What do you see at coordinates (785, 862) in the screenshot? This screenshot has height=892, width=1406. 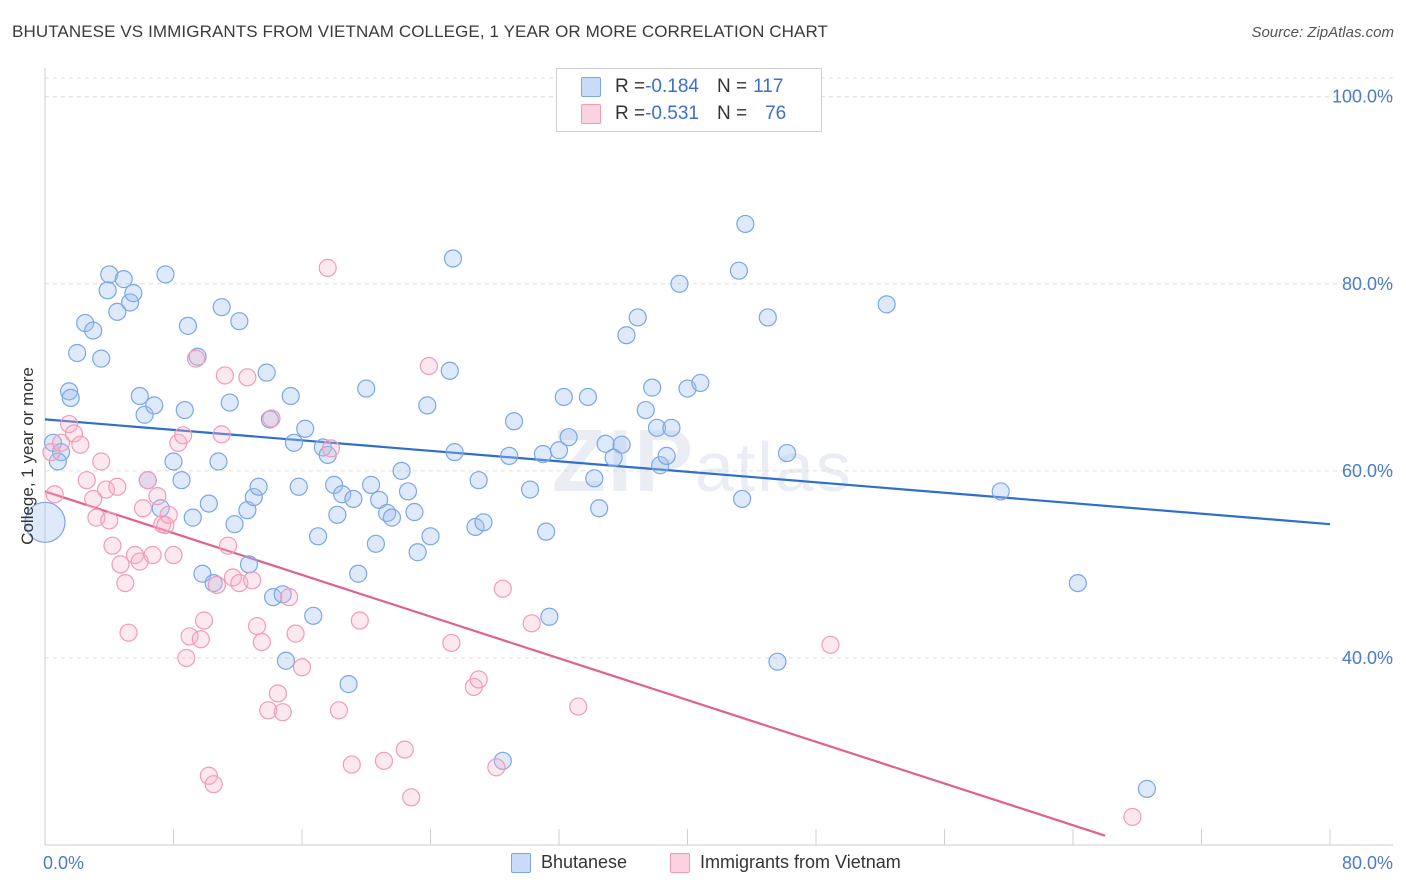 I see `legend-item-vietnam: Immigrants from Vietnam` at bounding box center [785, 862].